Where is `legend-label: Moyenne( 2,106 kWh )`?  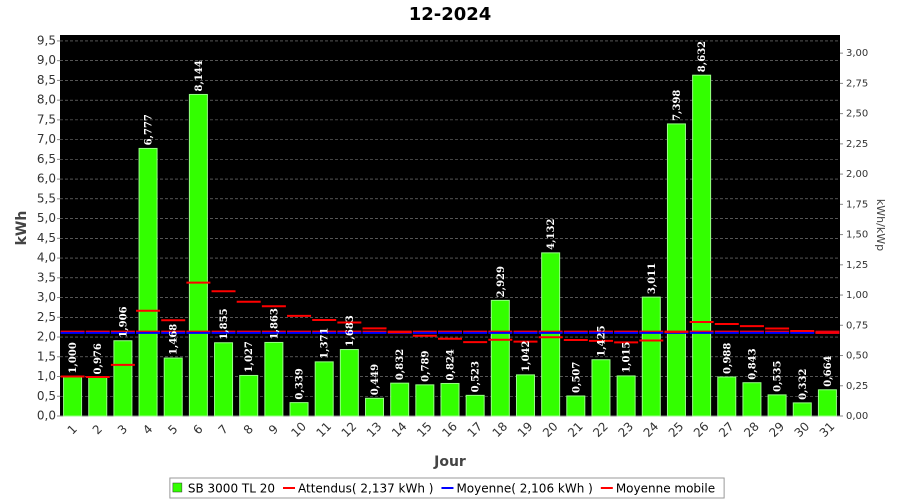 legend-label: Moyenne( 2,106 kWh ) is located at coordinates (524, 489).